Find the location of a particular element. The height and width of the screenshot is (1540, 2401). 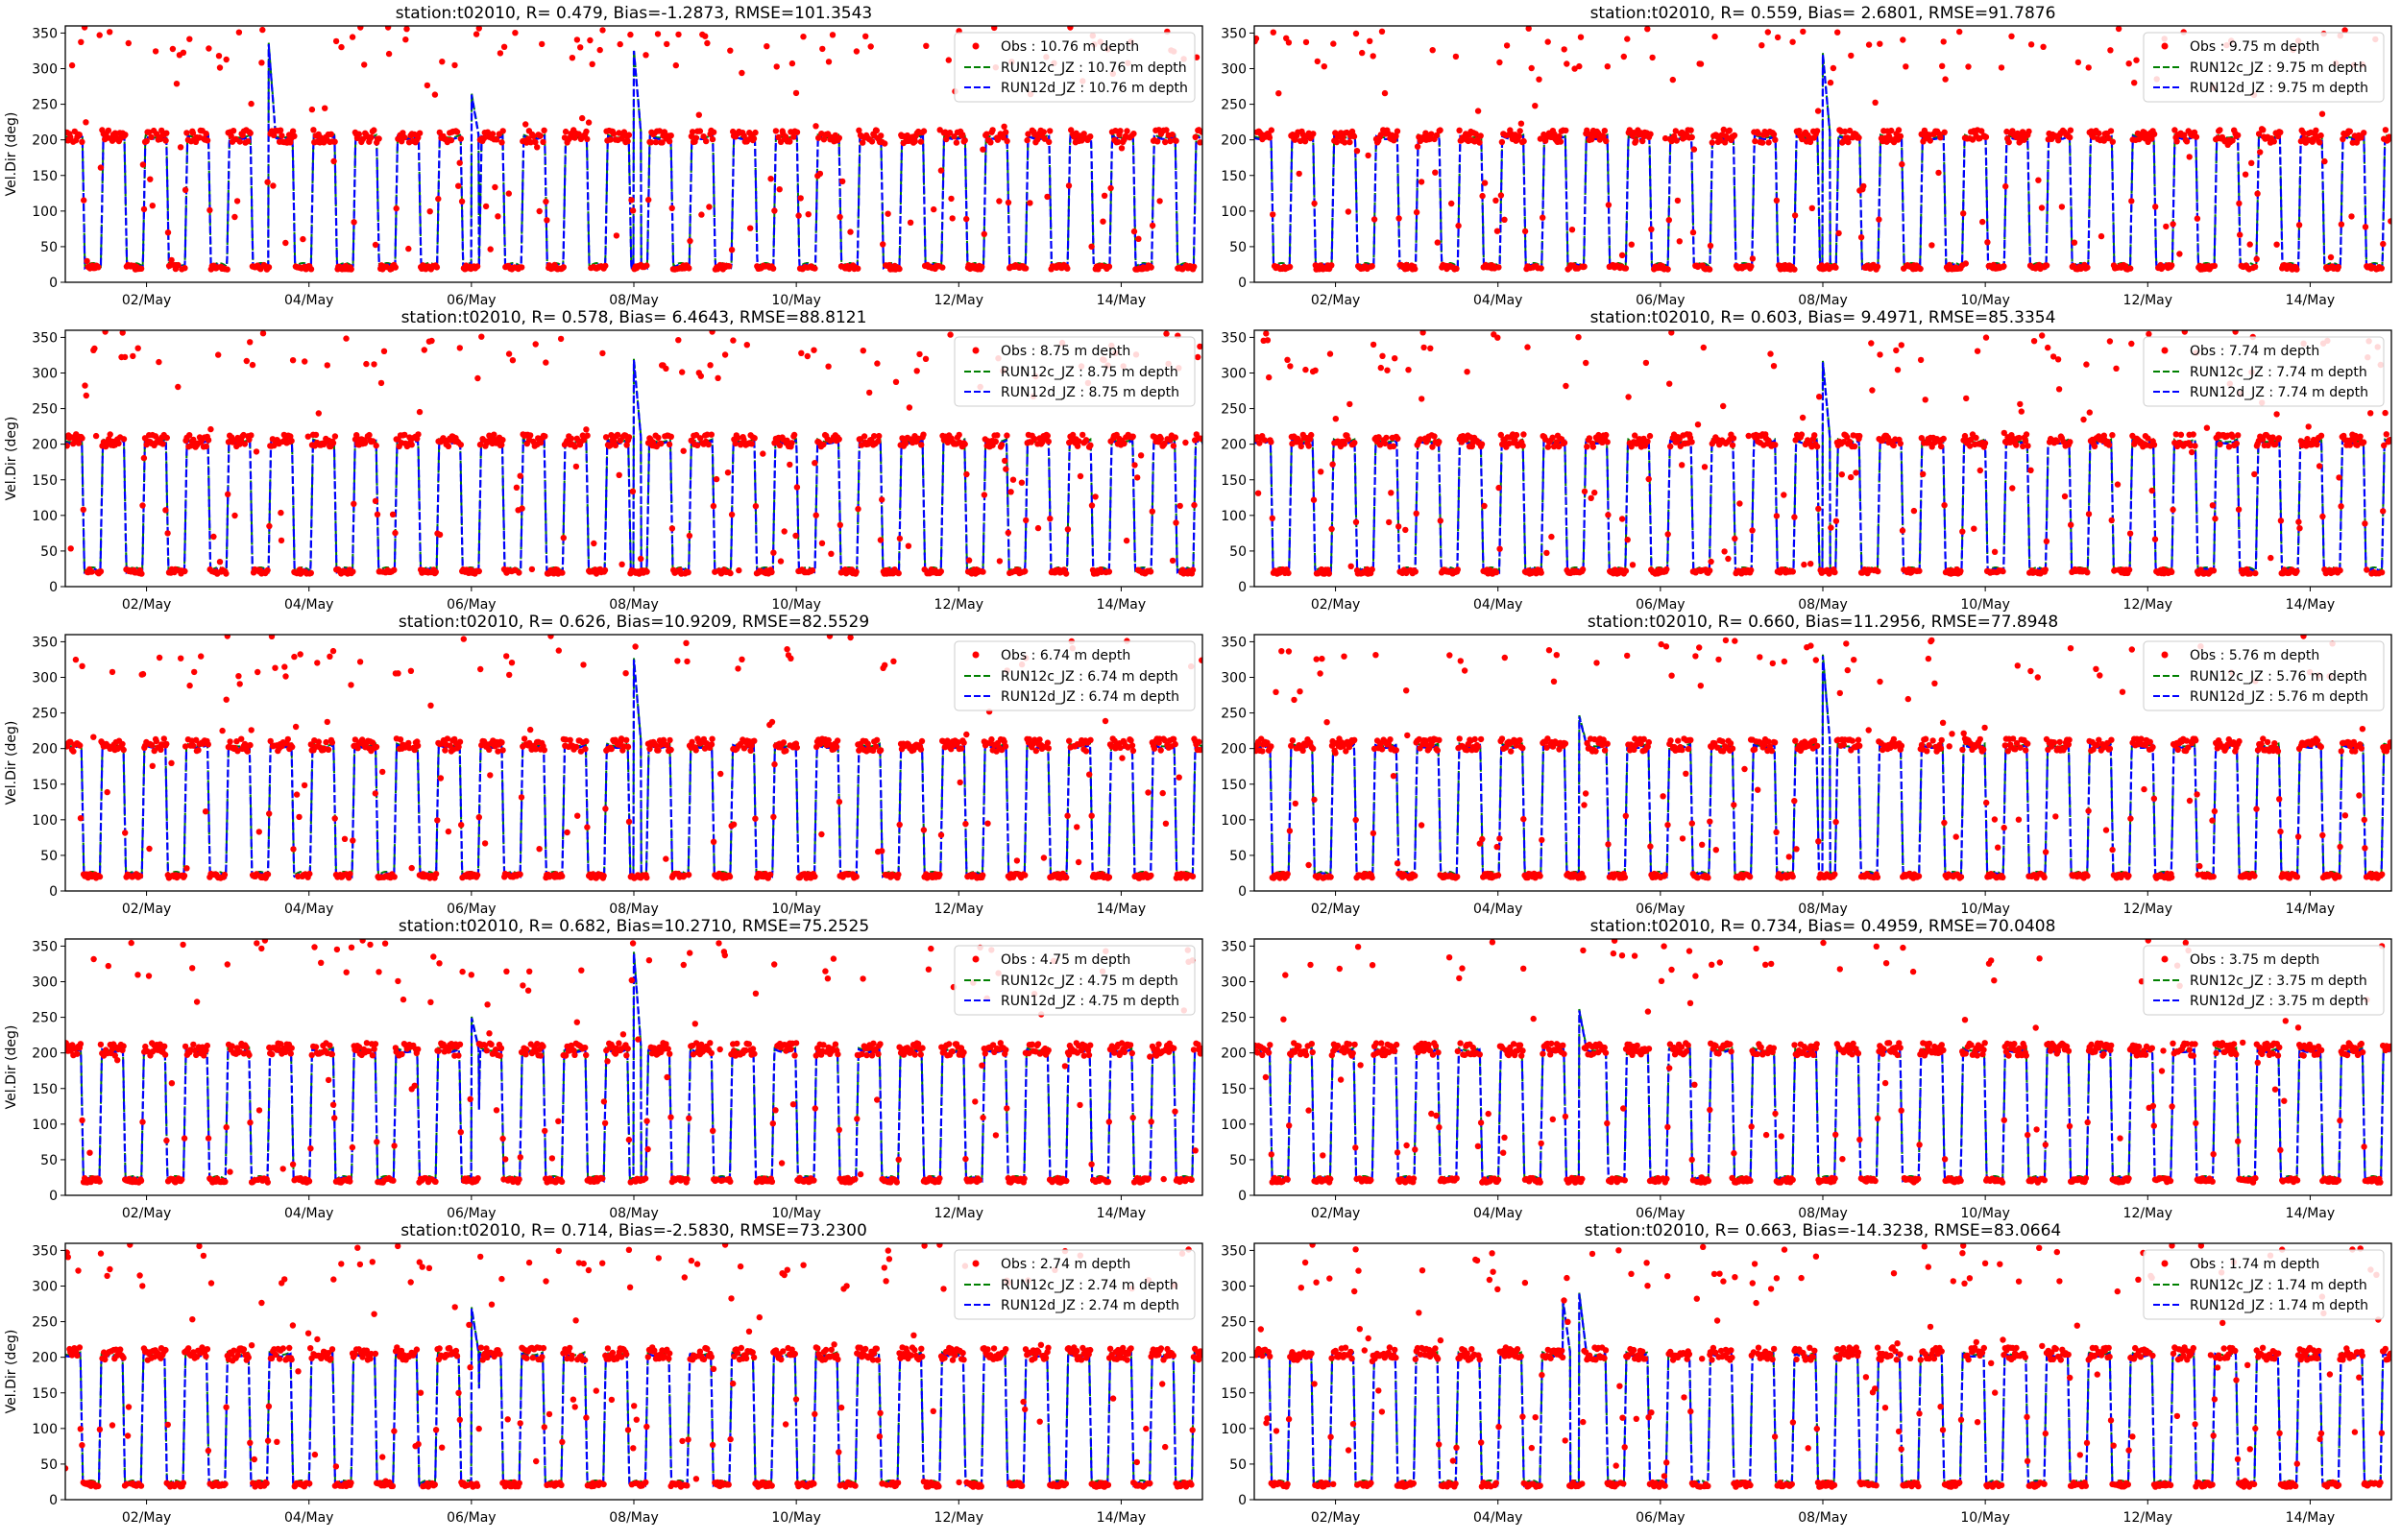

legend-label-run12d: RUN12d_JZ : 8.75 m depth is located at coordinates (1090, 393).